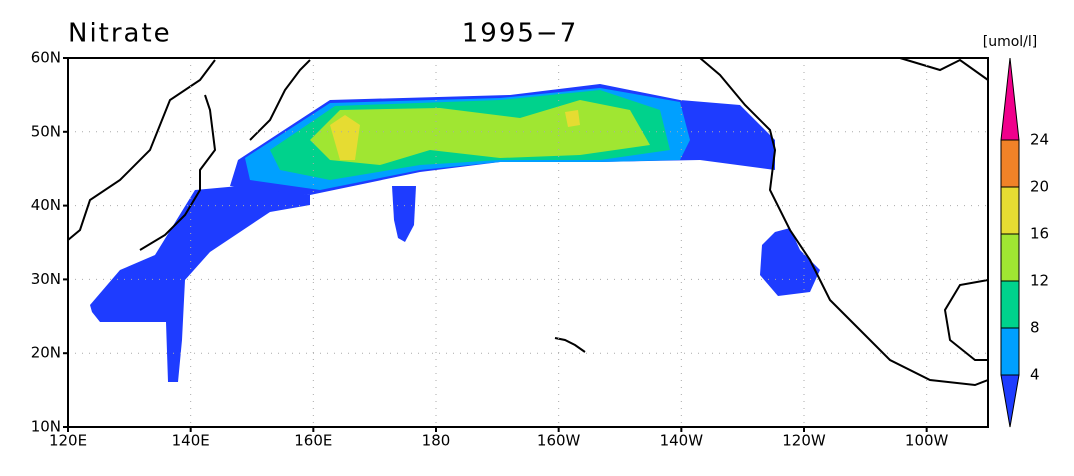  Describe the element at coordinates (1039, 140) in the screenshot. I see `colorbar-label: 24` at that location.